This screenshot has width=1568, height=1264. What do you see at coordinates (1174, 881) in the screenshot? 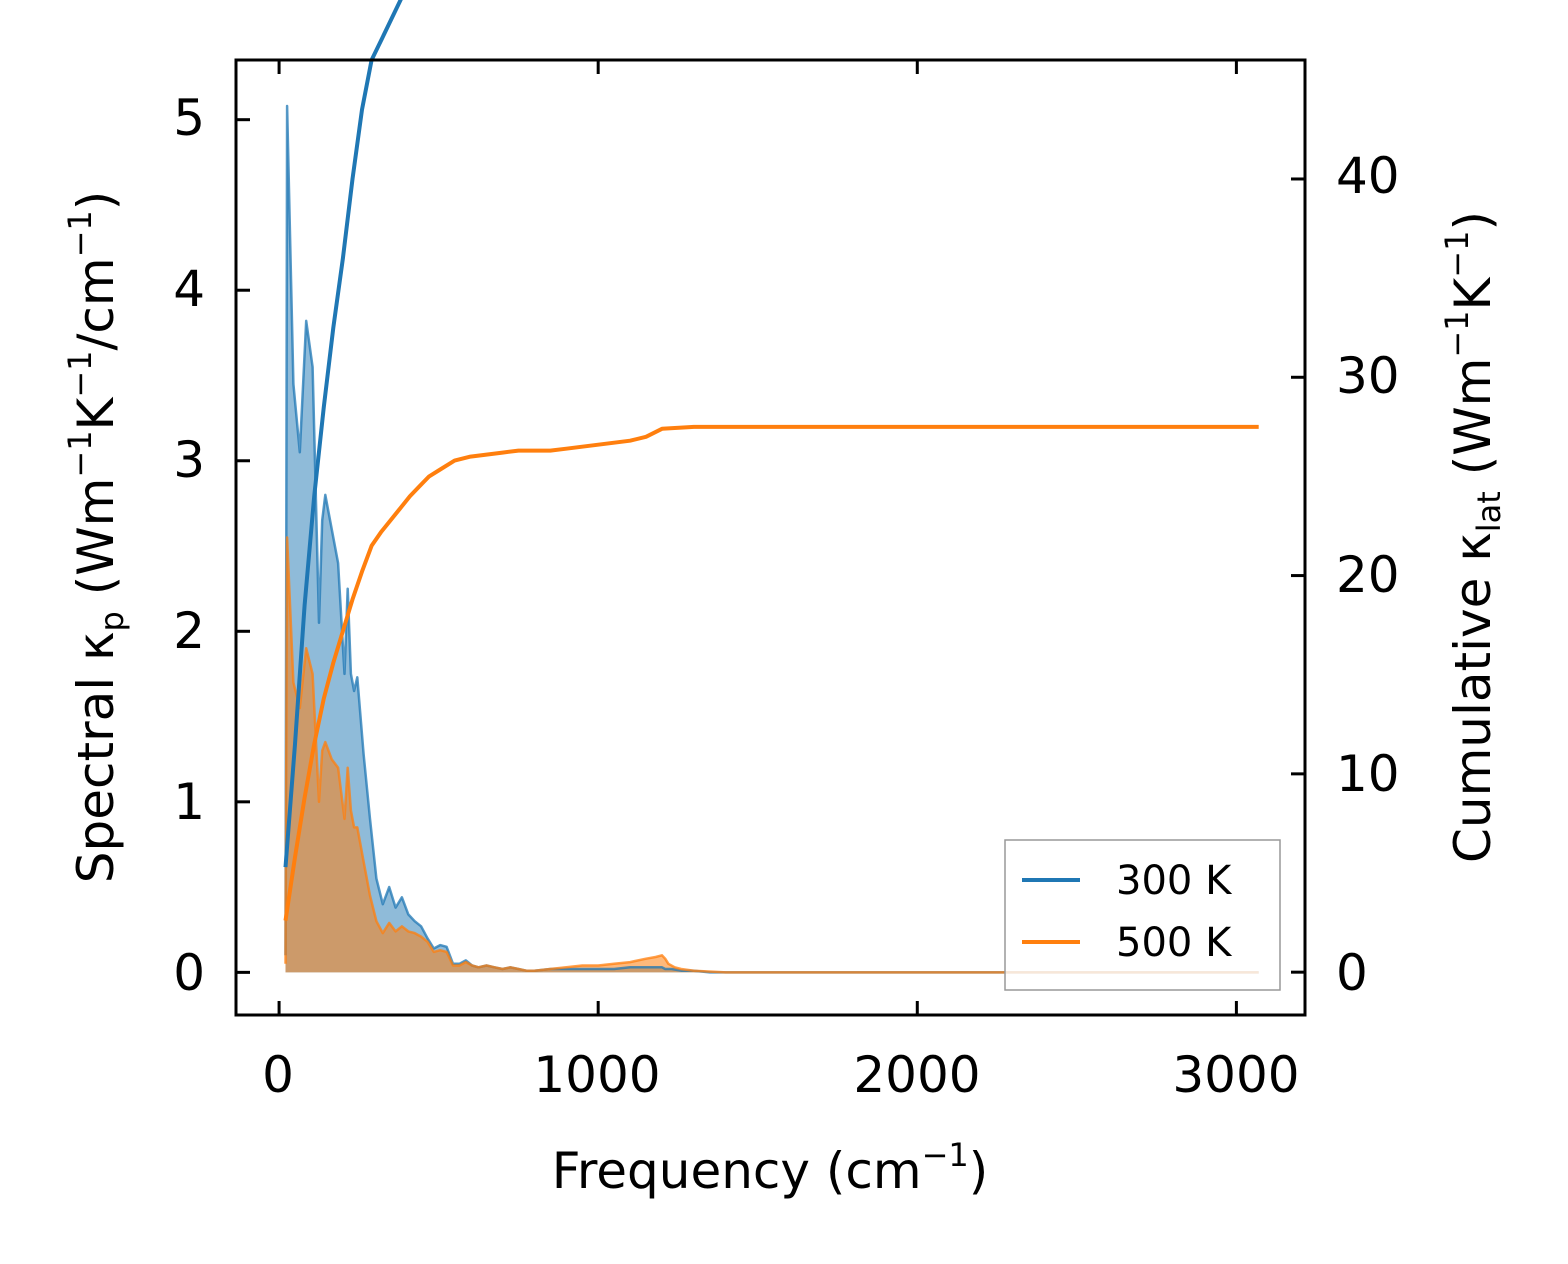
I see `legend-label-300k: 300 K` at bounding box center [1174, 881].